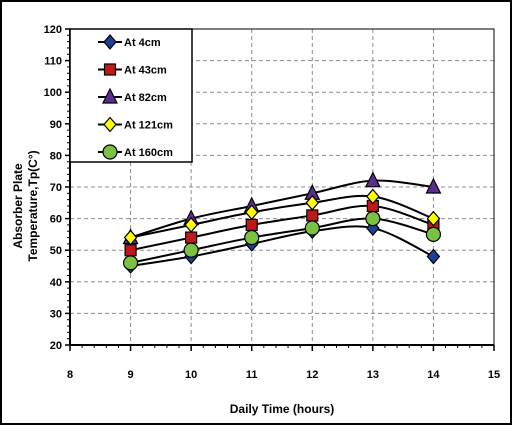 This screenshot has height=425, width=512. I want to click on y-tick-label: 90, so click(56, 125).